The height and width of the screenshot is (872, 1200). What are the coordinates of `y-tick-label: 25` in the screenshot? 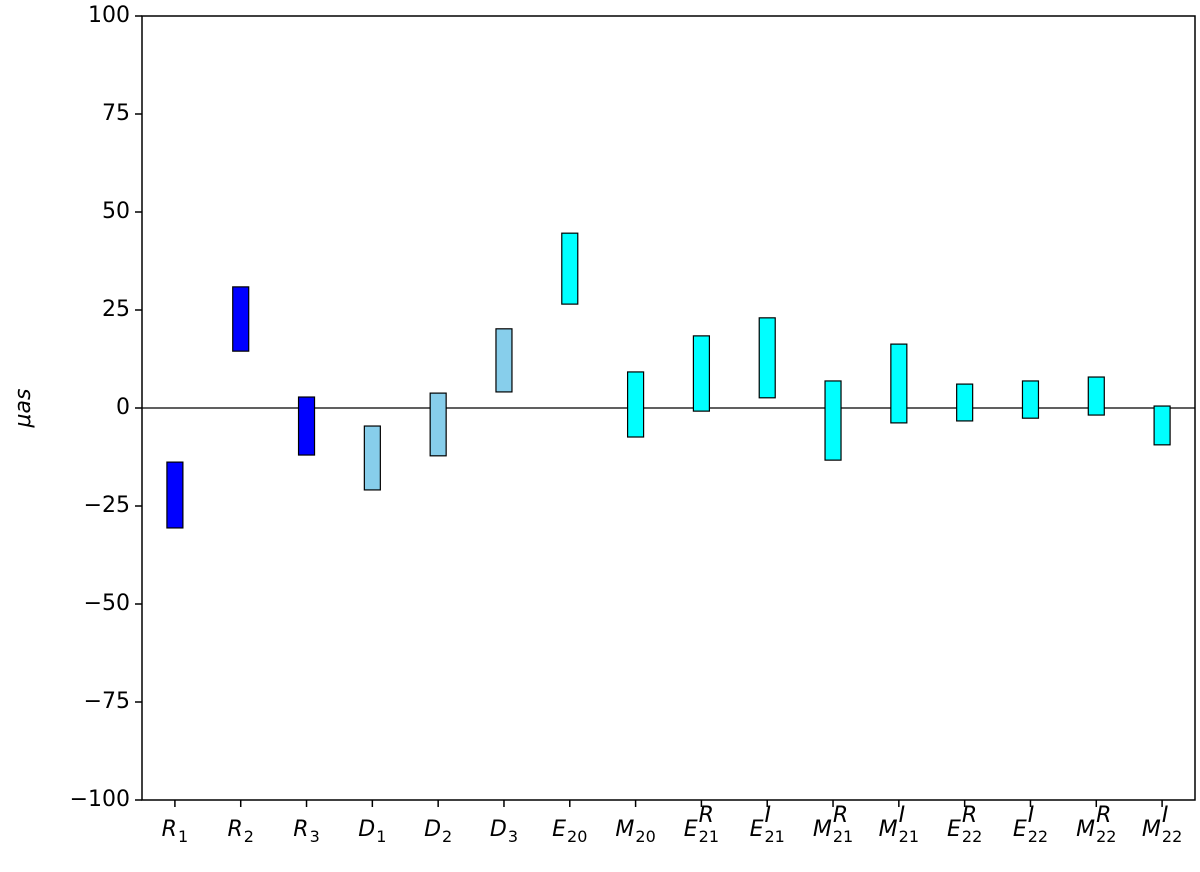 It's located at (116, 309).